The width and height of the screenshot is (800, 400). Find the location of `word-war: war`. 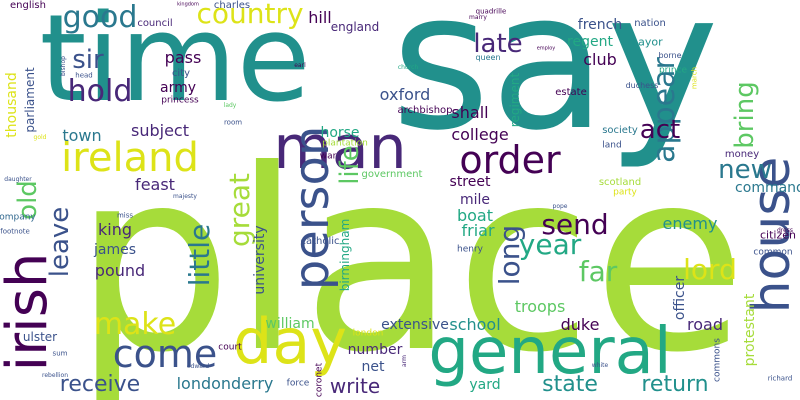

word-war: war is located at coordinates (328, 156).